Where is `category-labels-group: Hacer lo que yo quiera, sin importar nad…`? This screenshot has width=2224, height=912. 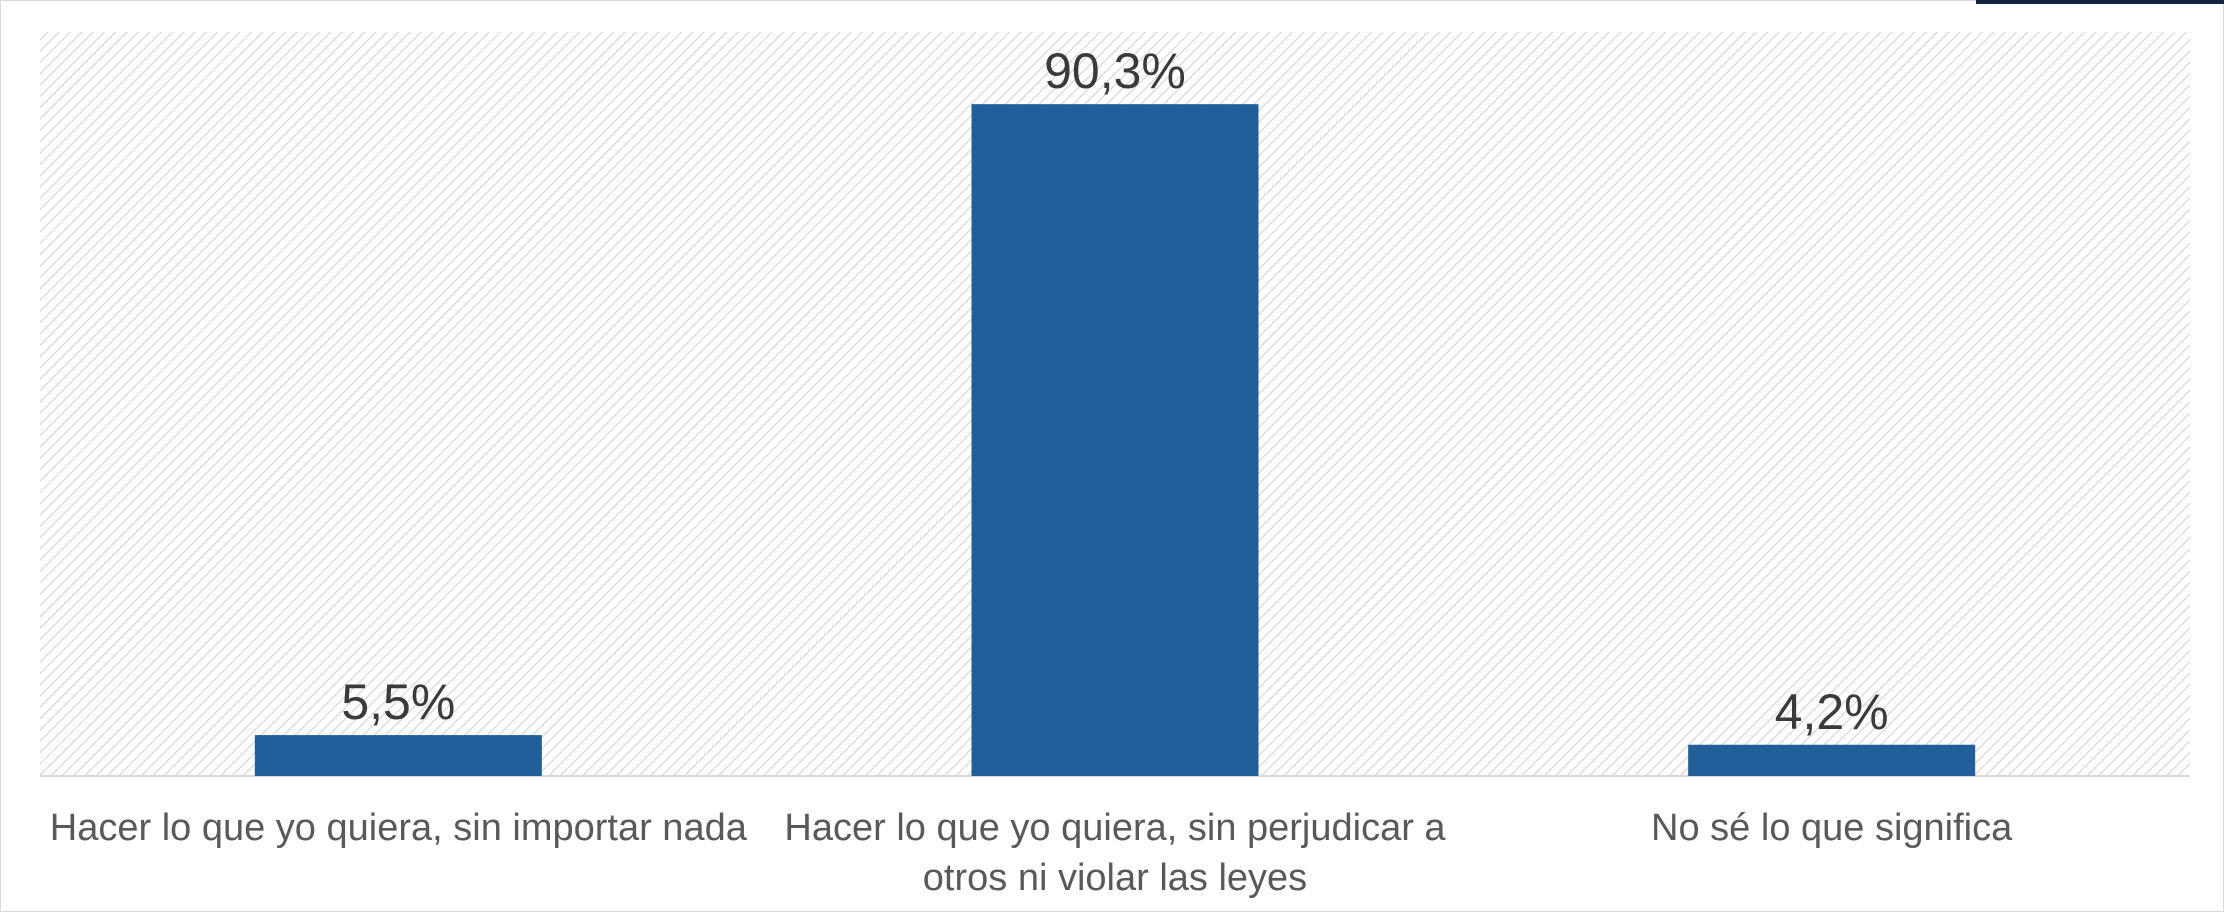
category-labels-group: Hacer lo que yo quiera, sin importar nad… is located at coordinates (1031, 853).